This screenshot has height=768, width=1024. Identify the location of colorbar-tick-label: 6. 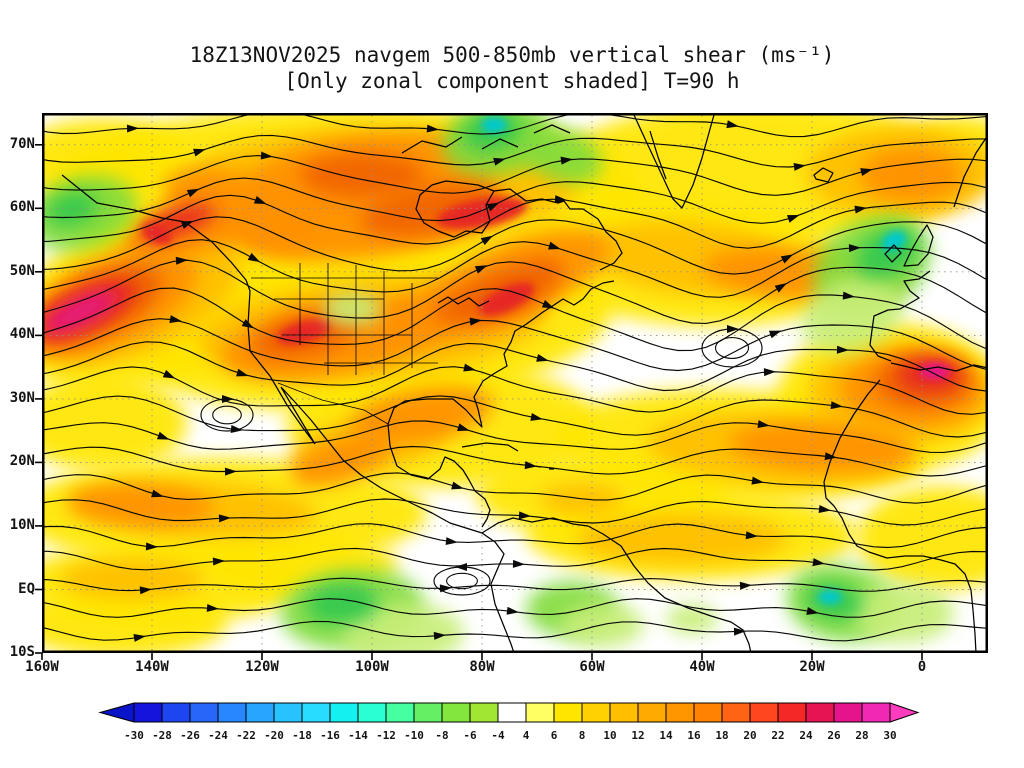
(554, 735).